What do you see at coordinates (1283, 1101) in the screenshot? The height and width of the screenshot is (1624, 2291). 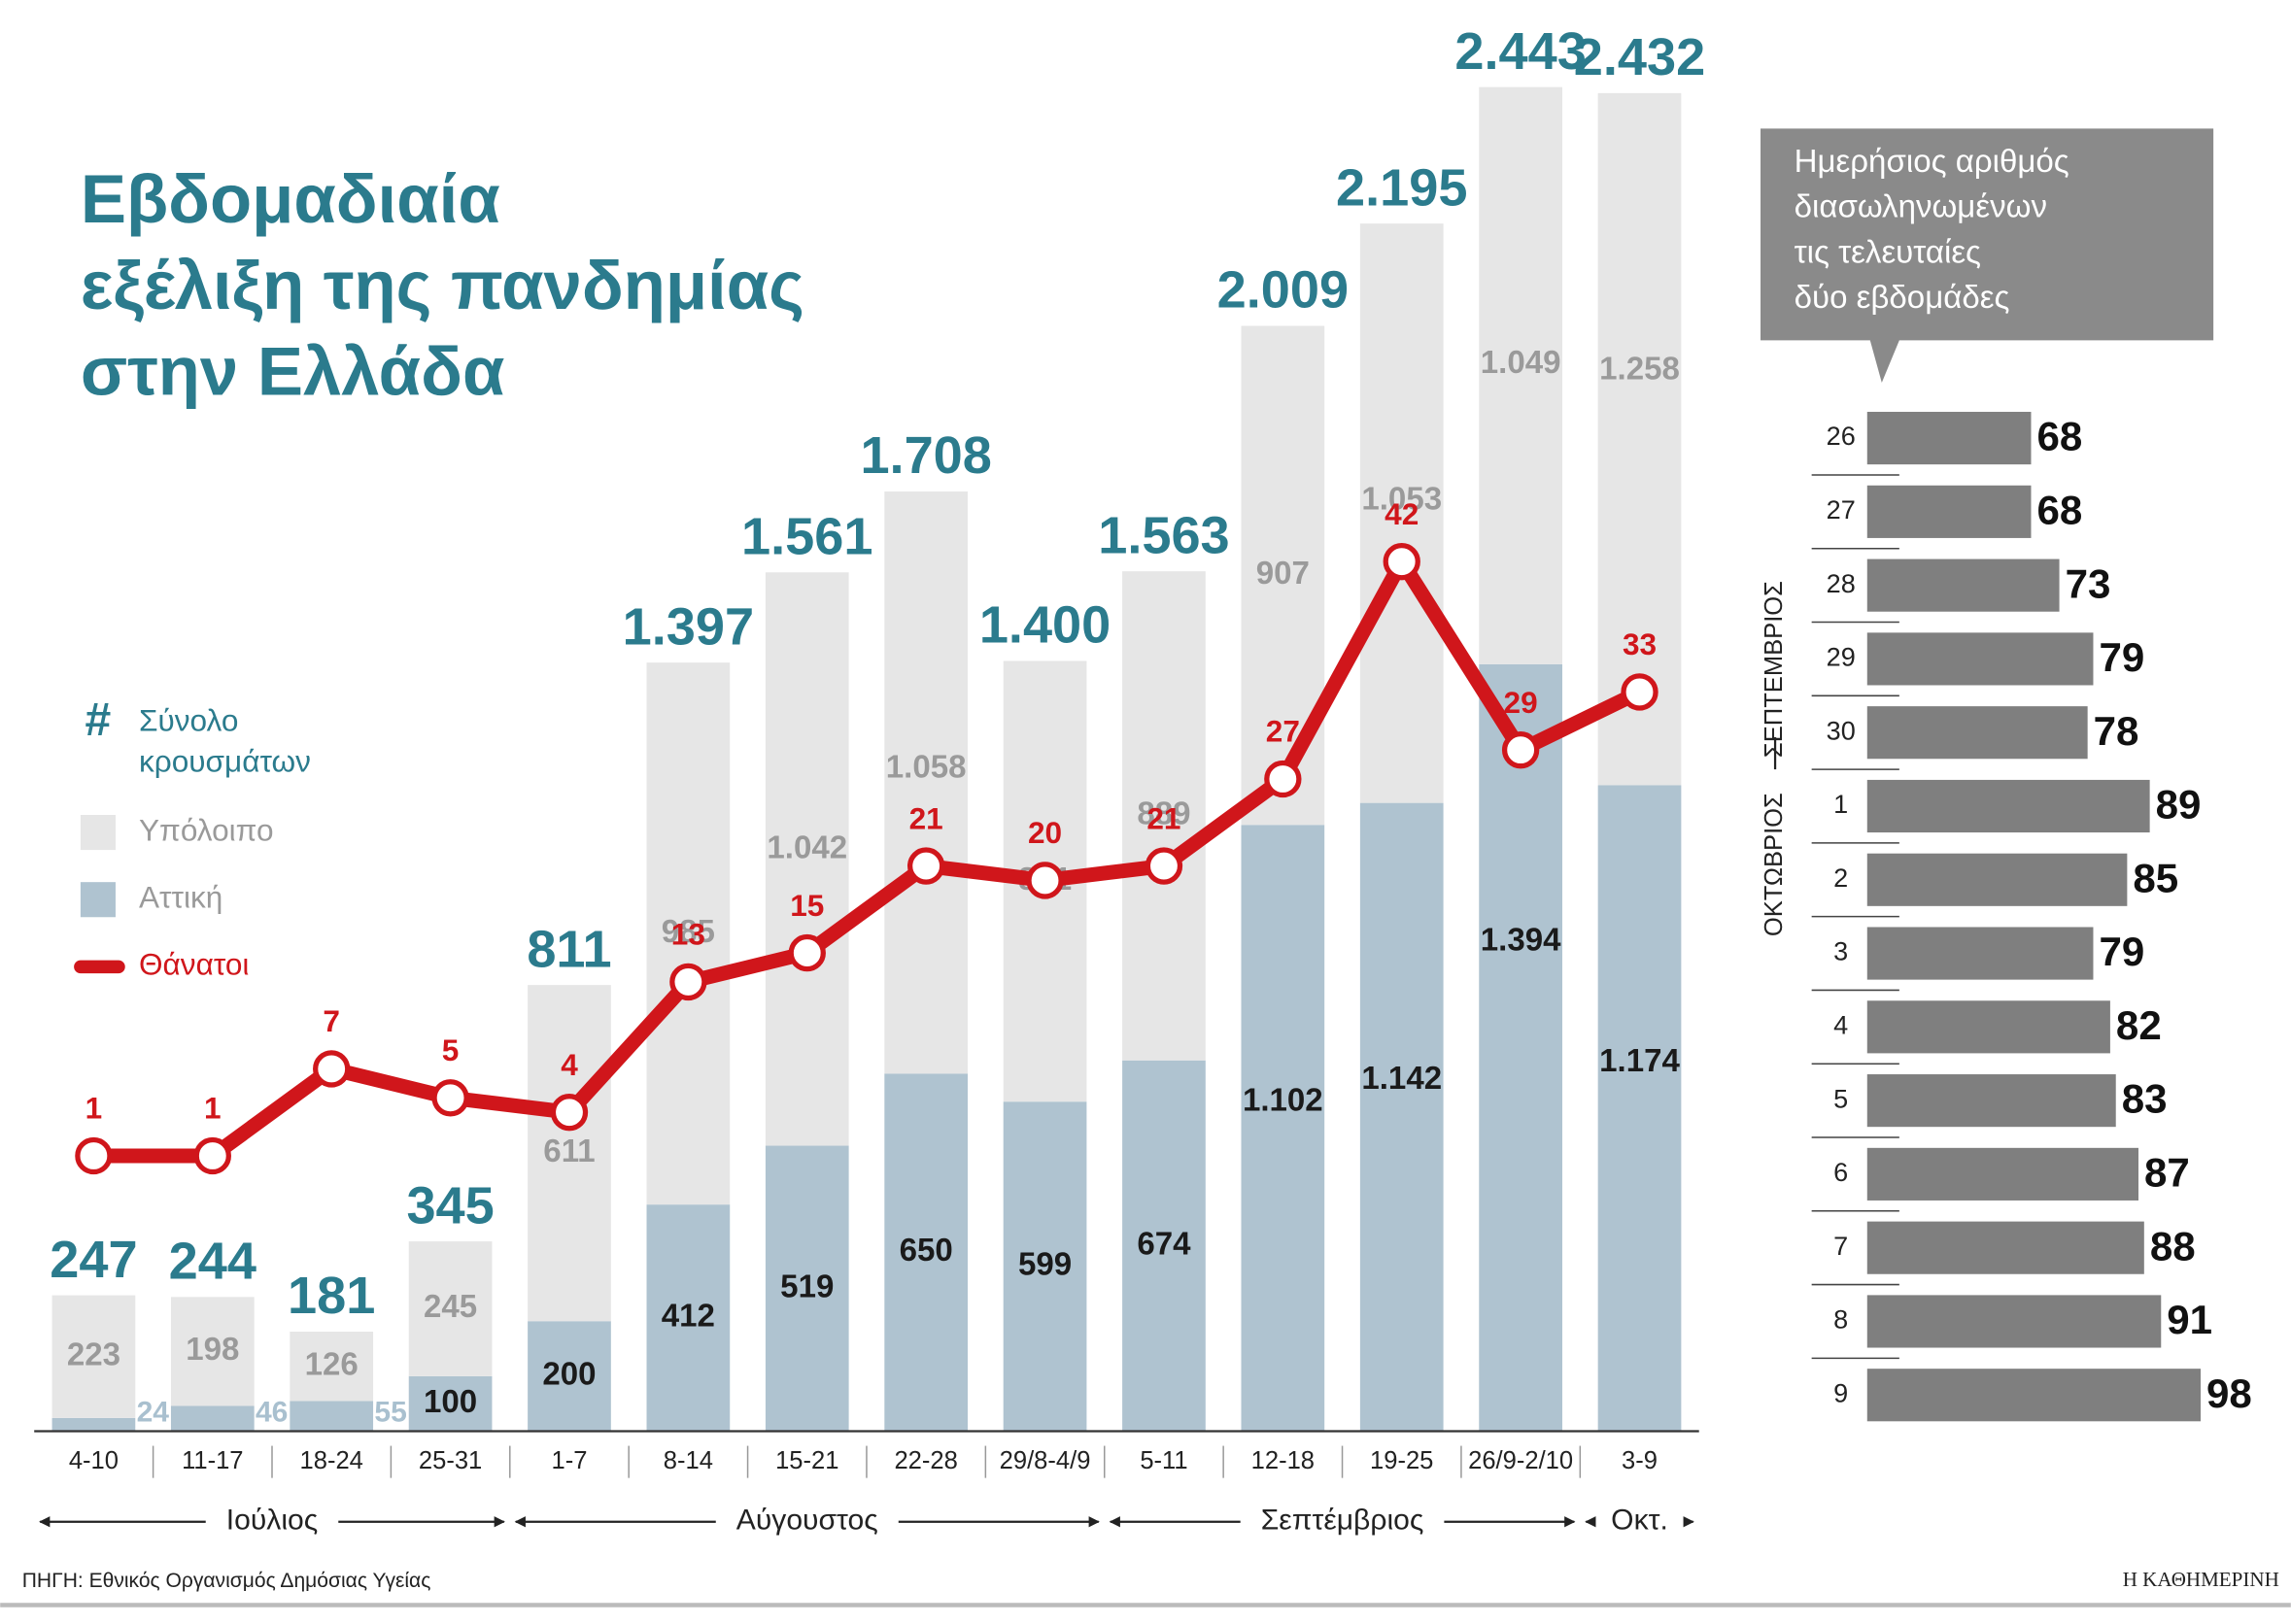 I see `value-label: 1.102` at bounding box center [1283, 1101].